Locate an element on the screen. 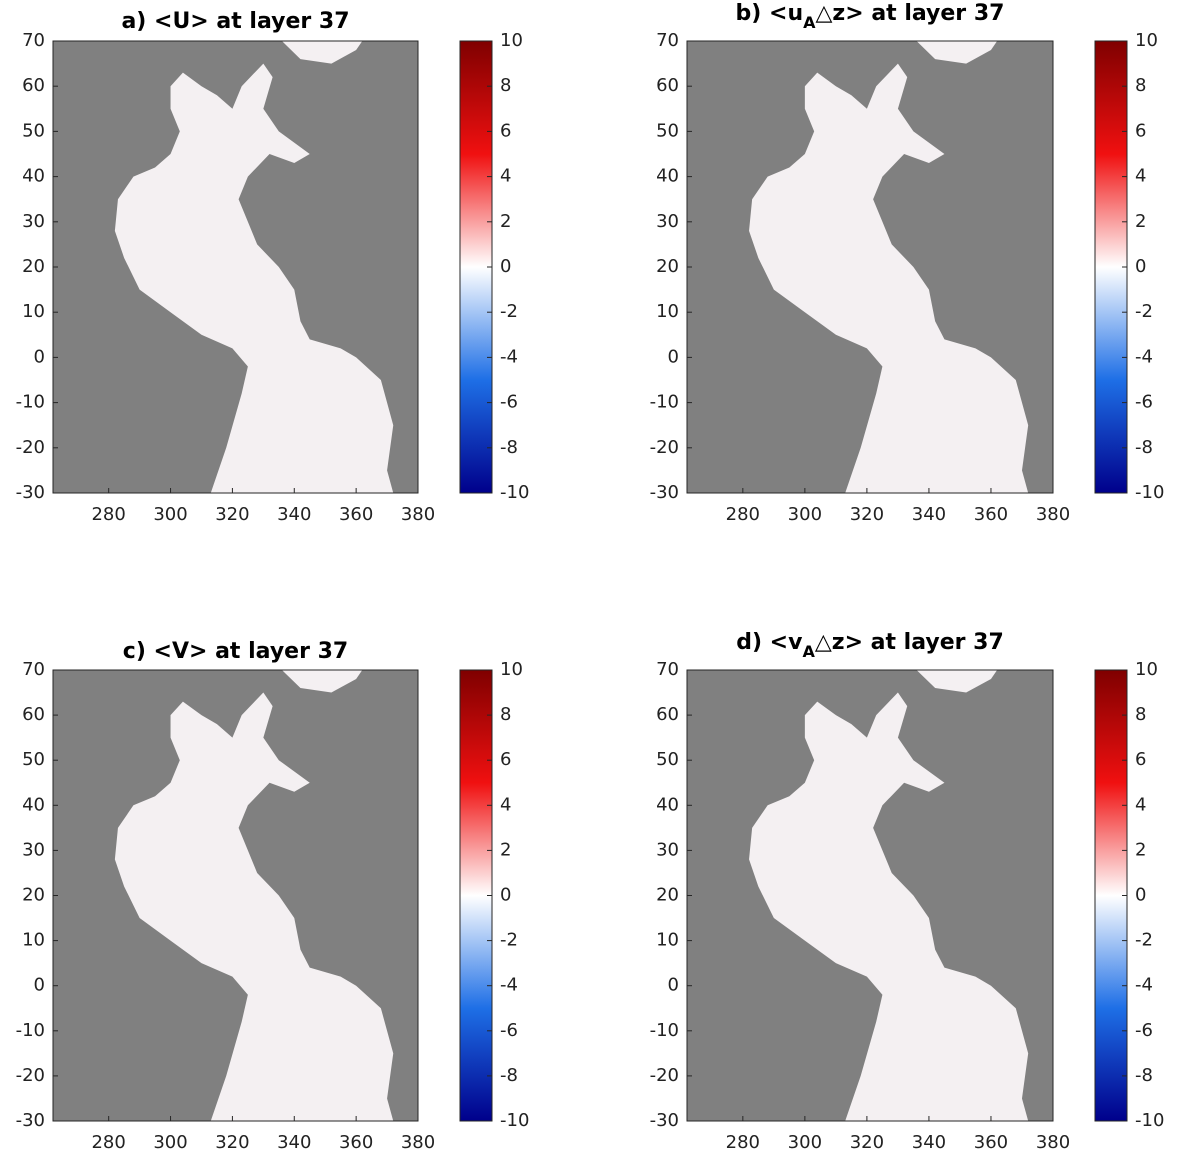 The height and width of the screenshot is (1155, 1177). x-tick-label: 320 is located at coordinates (232, 514).